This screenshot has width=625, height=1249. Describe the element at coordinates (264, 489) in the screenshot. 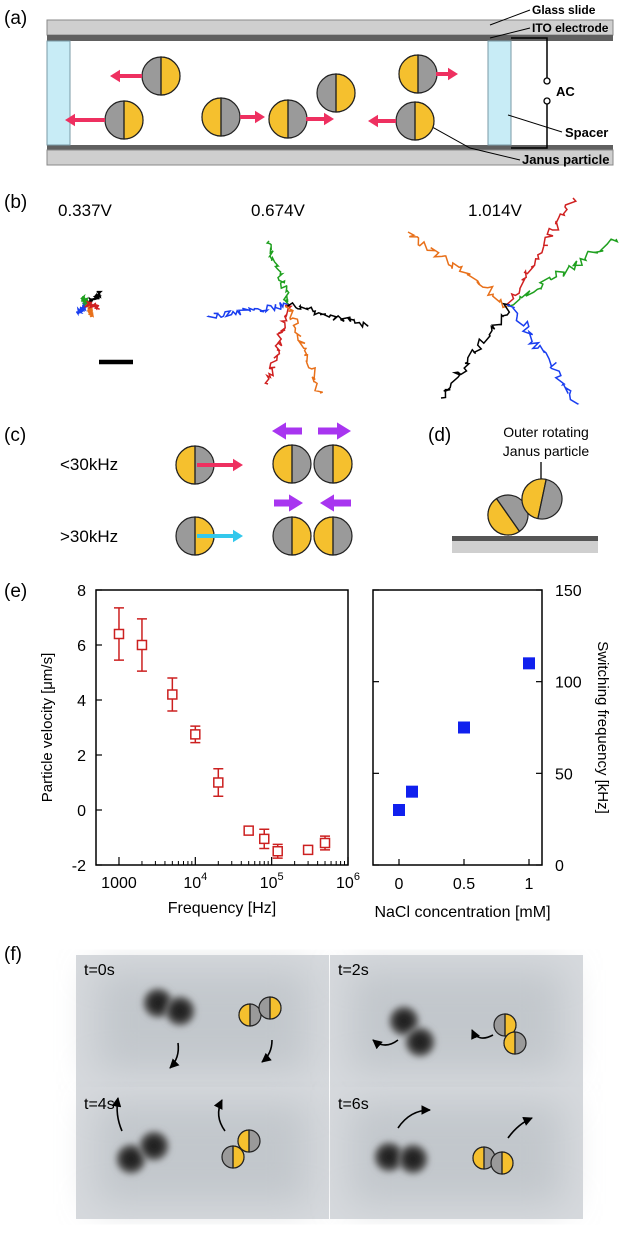

I see `janus-diagram-c` at that location.